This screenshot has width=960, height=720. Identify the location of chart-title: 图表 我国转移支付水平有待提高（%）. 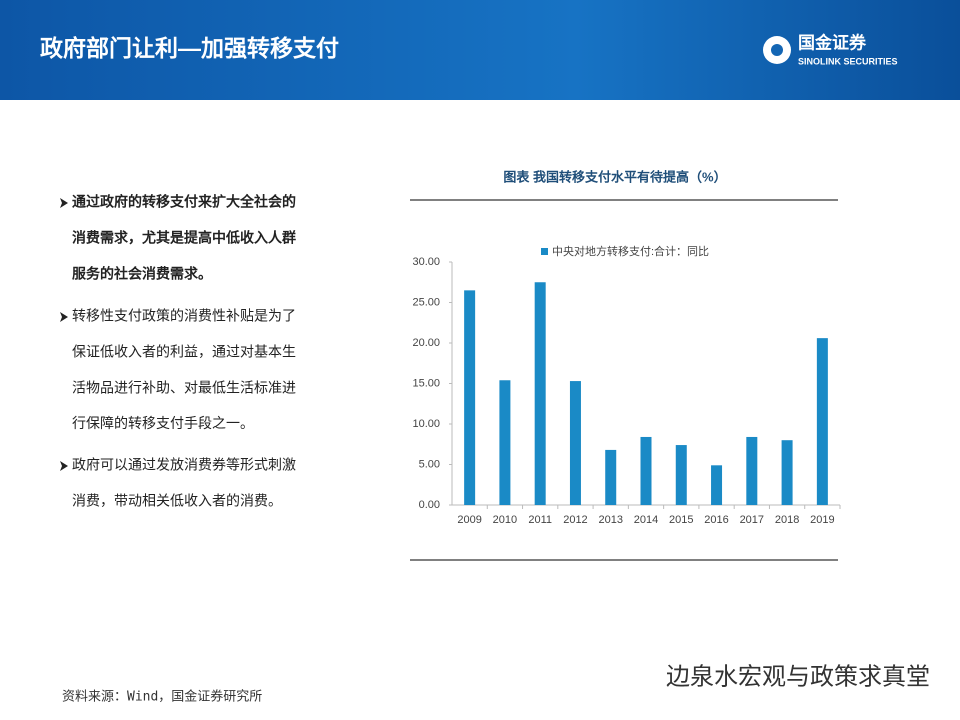
(614, 176).